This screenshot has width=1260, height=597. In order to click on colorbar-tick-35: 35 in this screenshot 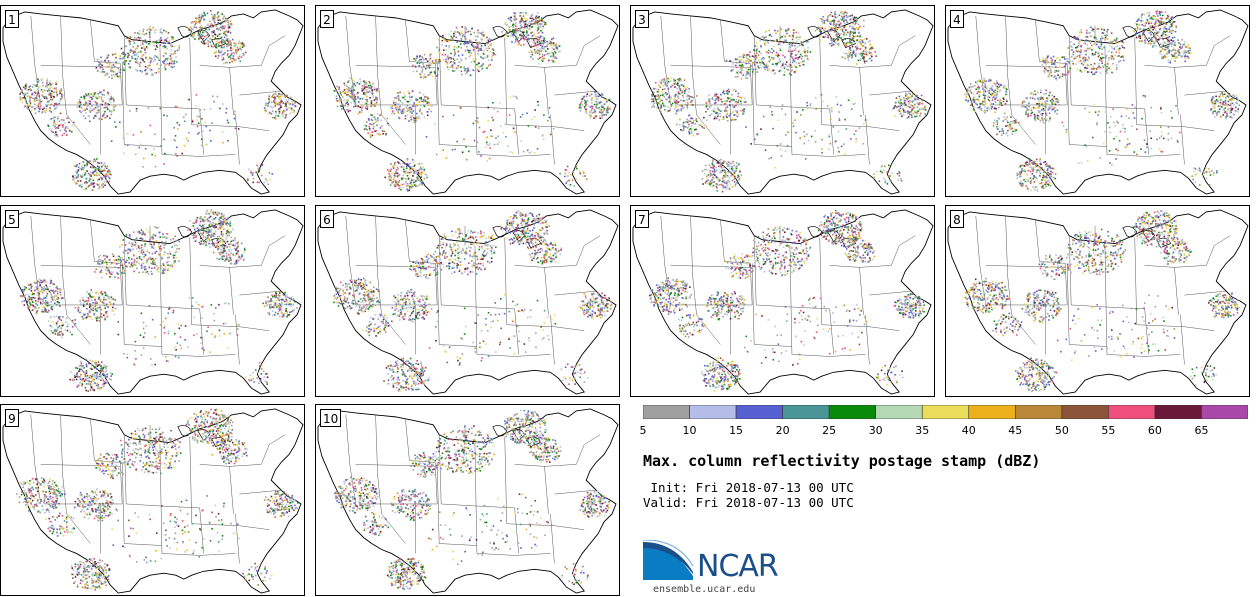, I will do `click(922, 430)`.